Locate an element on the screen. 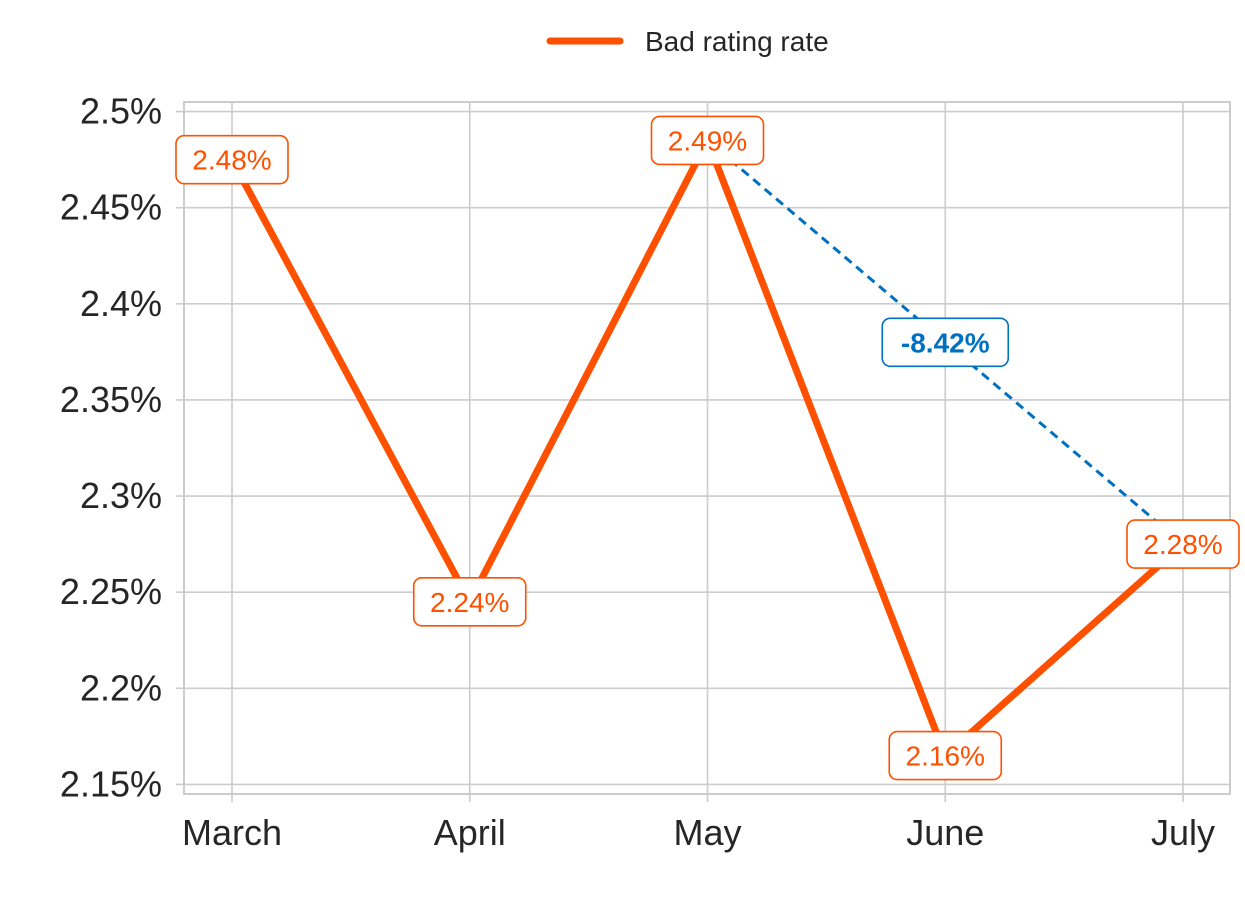  data-label: 2.24% is located at coordinates (469, 601).